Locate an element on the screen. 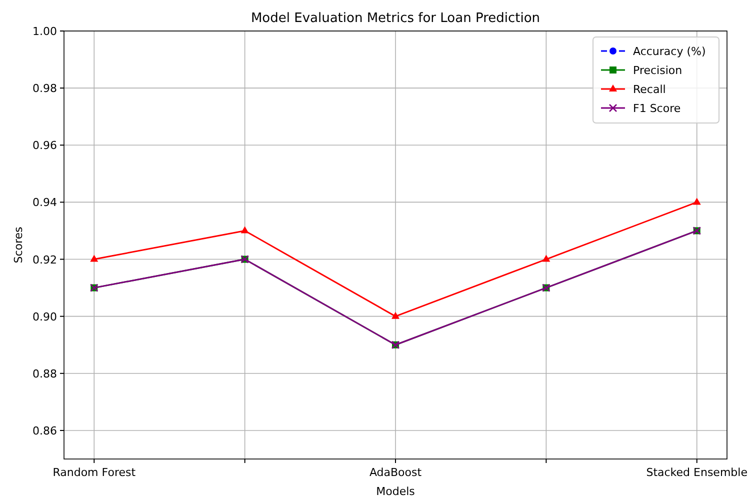 The height and width of the screenshot is (499, 752). y-tick-label: 0.86 is located at coordinates (44, 431).